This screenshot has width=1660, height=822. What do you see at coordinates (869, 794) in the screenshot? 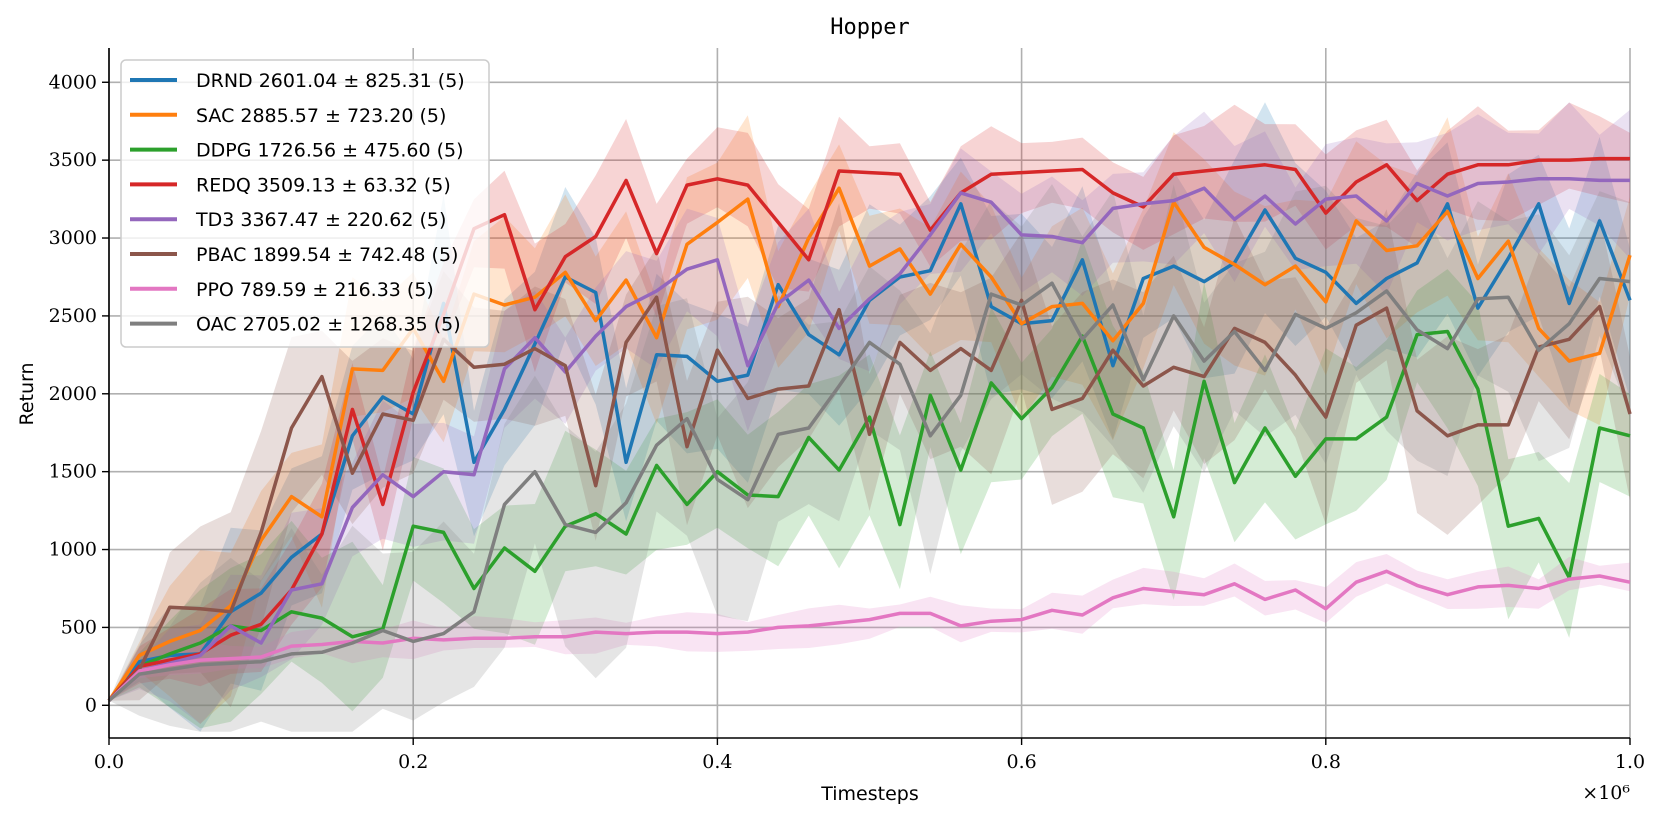
I see `x-axis-label: Timesteps` at bounding box center [869, 794].